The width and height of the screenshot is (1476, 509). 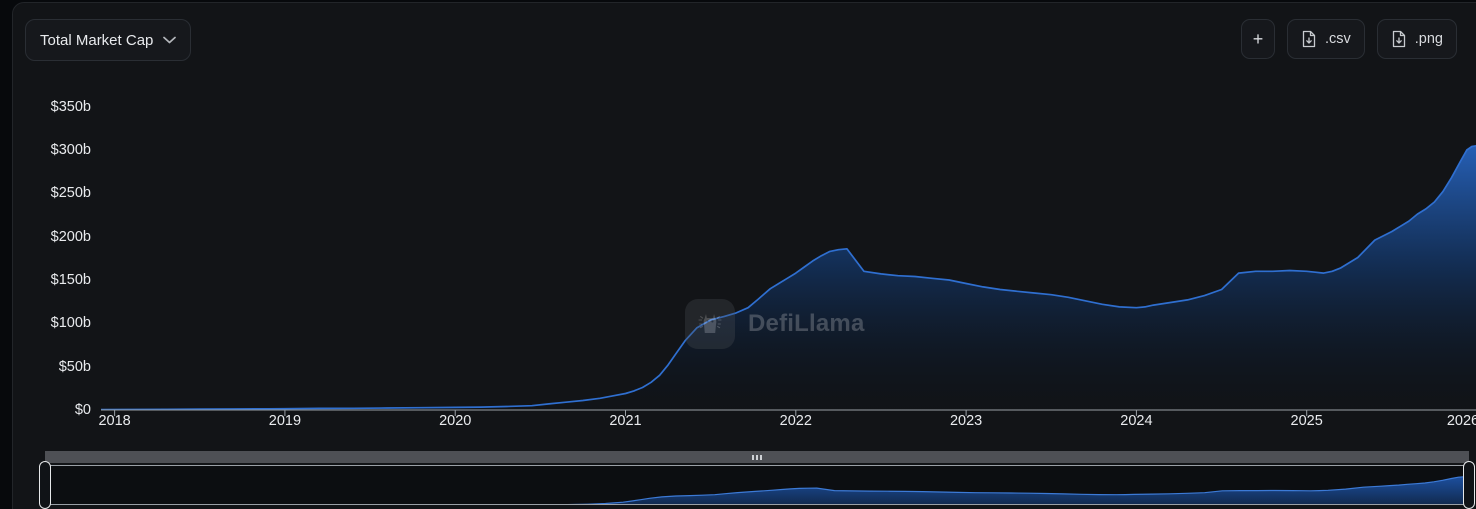 What do you see at coordinates (70, 150) in the screenshot?
I see `y-axis-tick-label: $300b` at bounding box center [70, 150].